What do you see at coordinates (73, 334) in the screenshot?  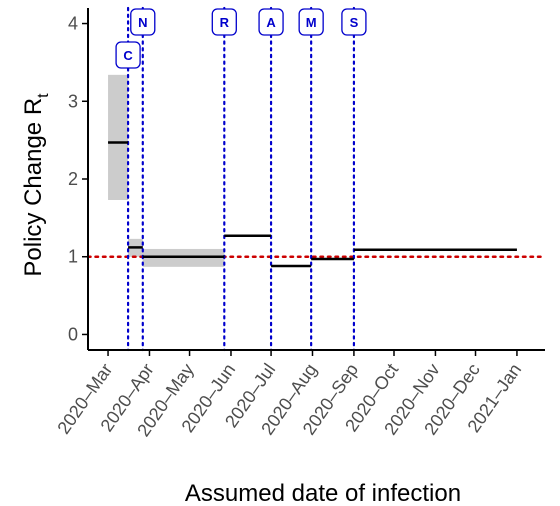 I see `y-tick-label-0: 0` at bounding box center [73, 334].